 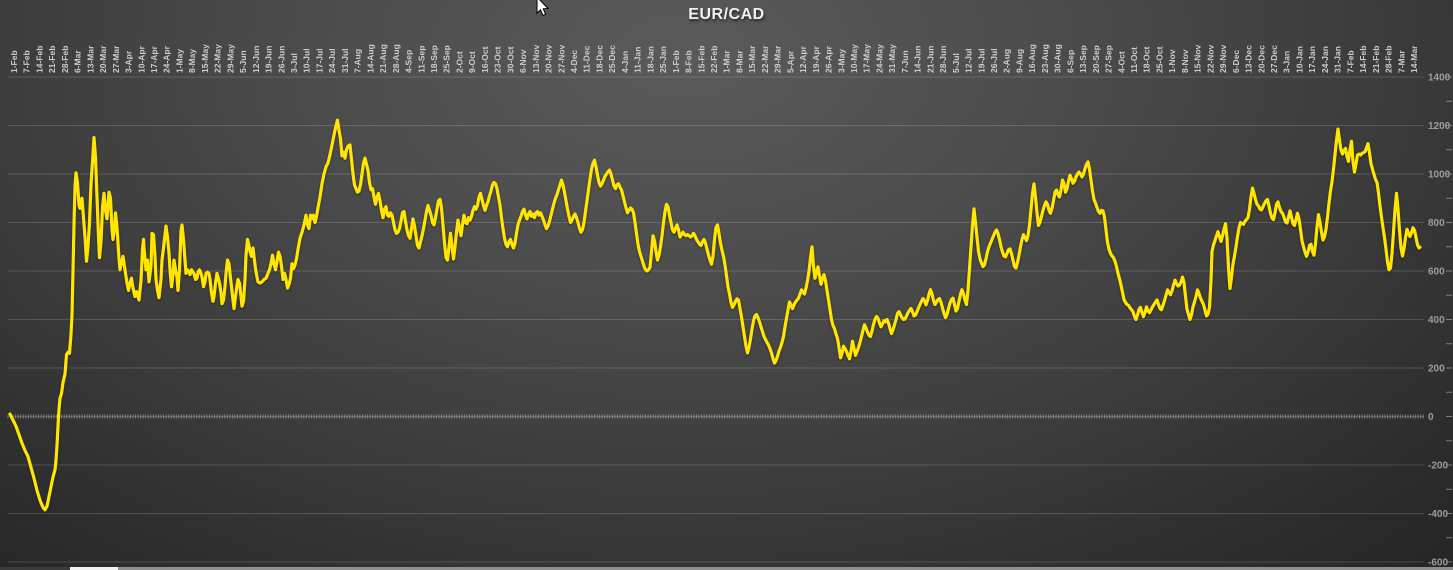 I want to click on x-axis-label: 20-Nov, so click(x=549, y=58).